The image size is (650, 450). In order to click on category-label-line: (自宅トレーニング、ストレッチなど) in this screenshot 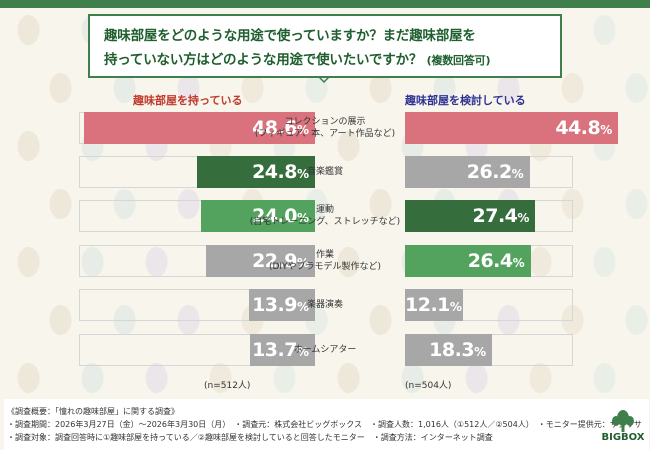, I will do `click(325, 222)`.